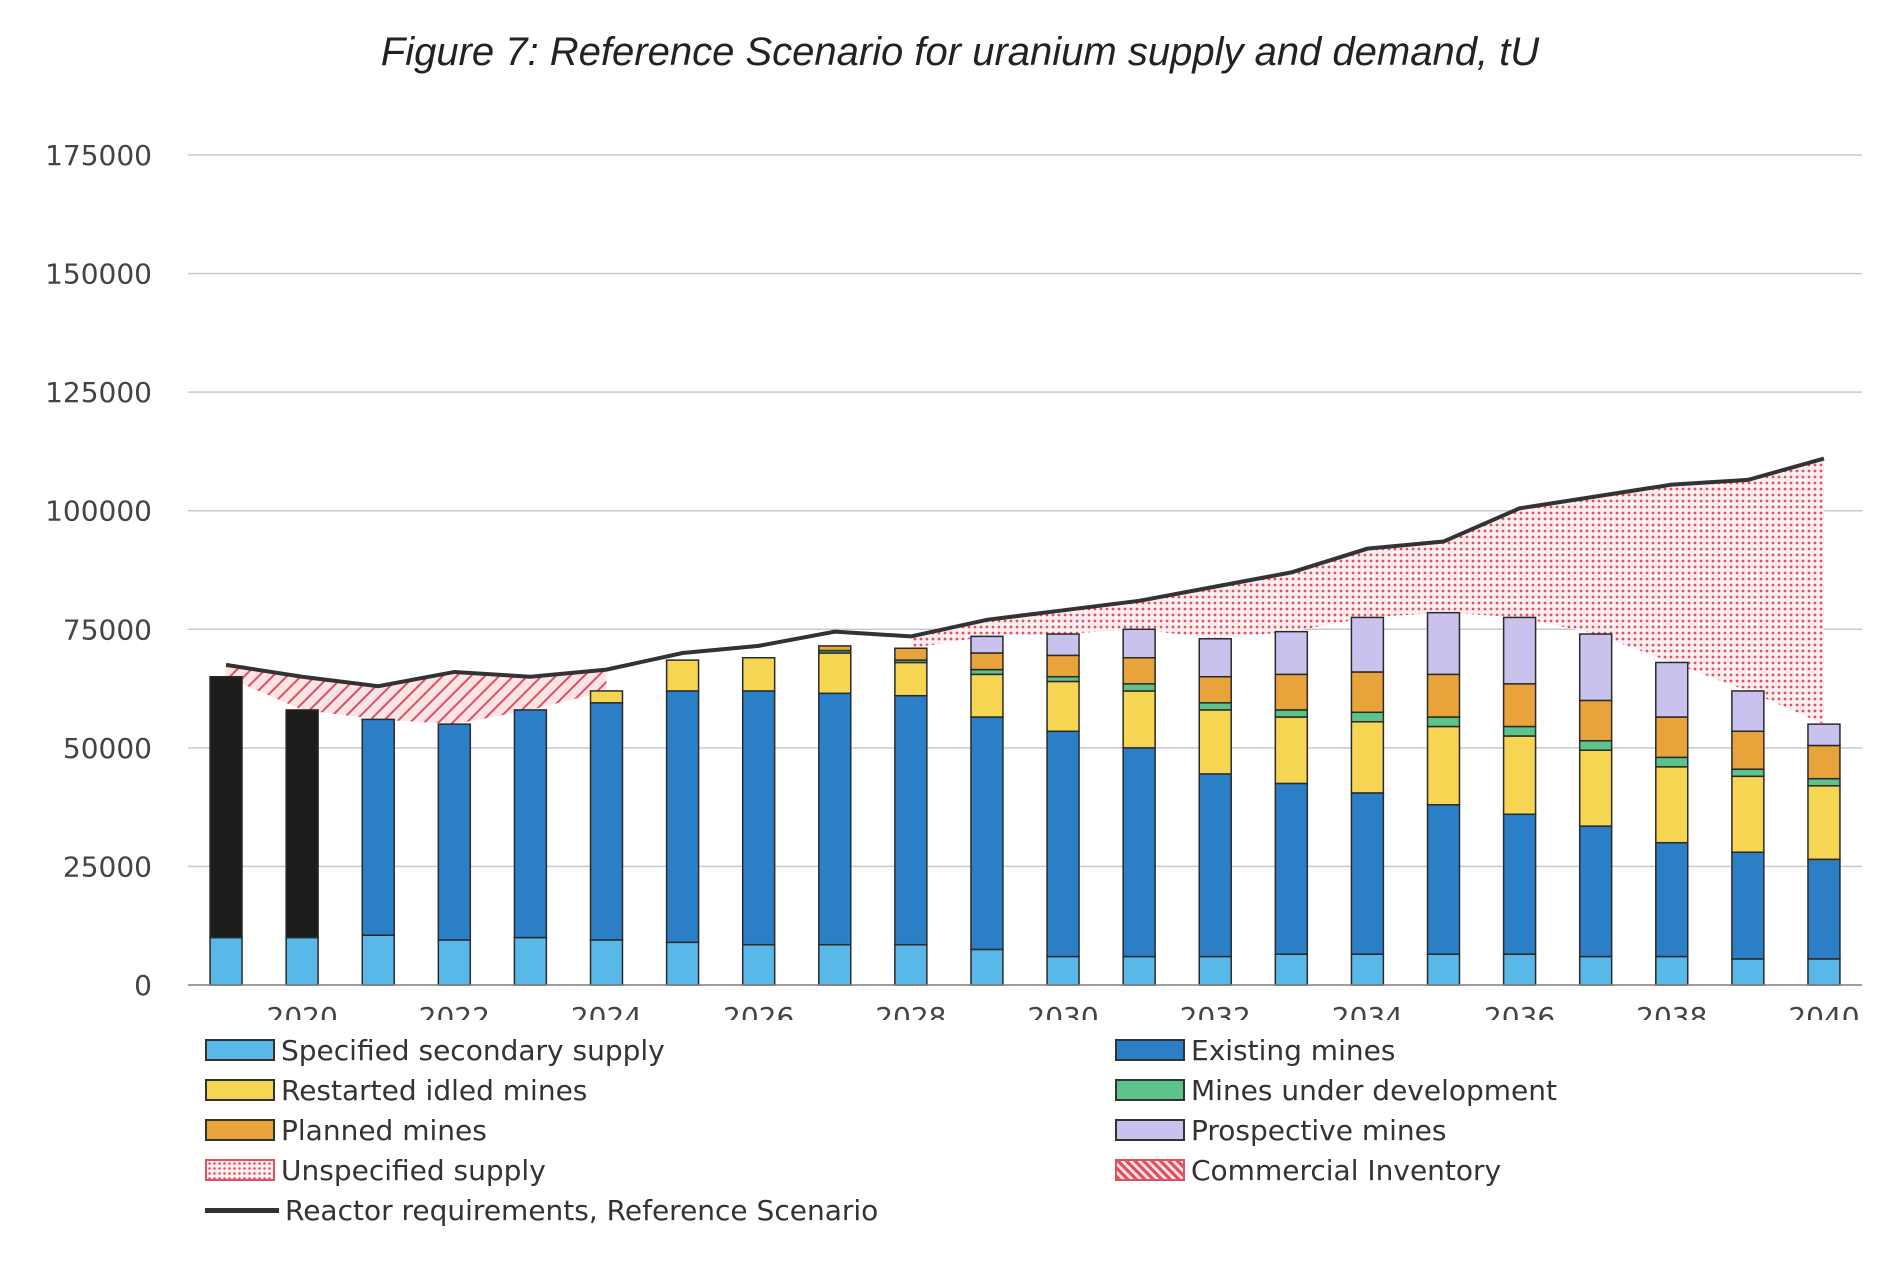  Describe the element at coordinates (302, 1010) in the screenshot. I see `x-tick-label: 2020` at that location.